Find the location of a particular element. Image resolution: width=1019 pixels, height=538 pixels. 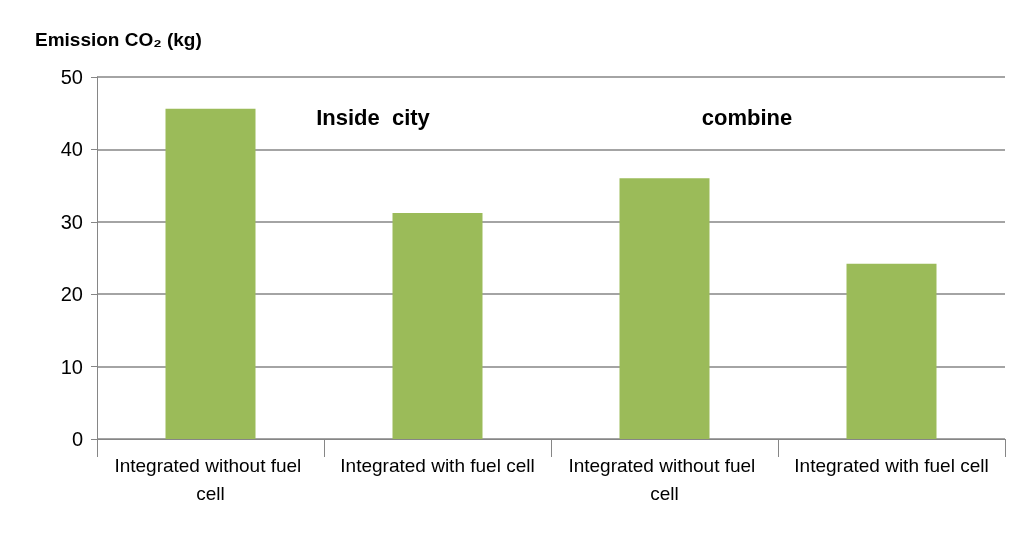

y-tick-label: 10 is located at coordinates (71, 366).